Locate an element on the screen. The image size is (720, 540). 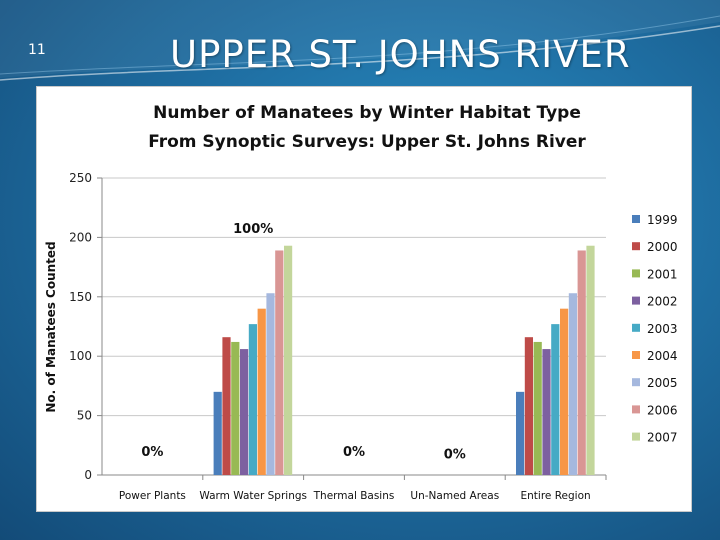
bar-annotation: 100% is located at coordinates (253, 229).